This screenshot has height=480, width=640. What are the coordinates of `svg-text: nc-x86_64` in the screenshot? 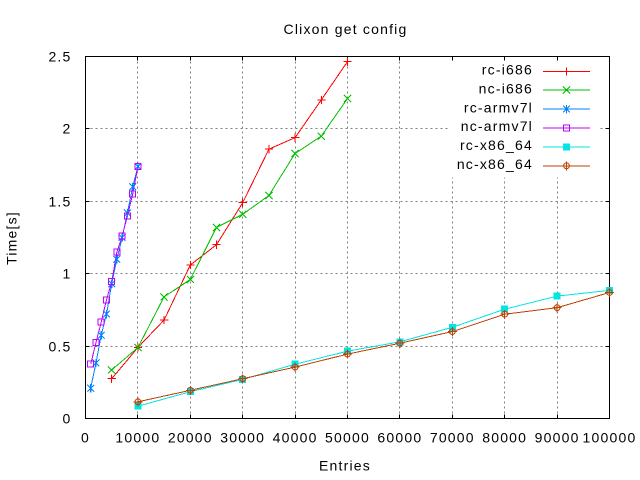 It's located at (495, 164).